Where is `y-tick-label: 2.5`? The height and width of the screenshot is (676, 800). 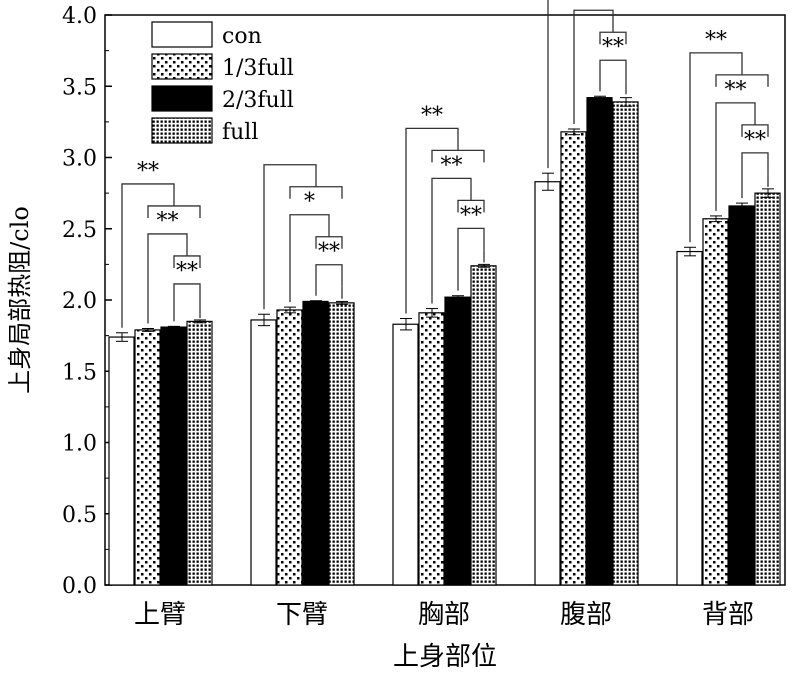 y-tick-label: 2.5 is located at coordinates (79, 230).